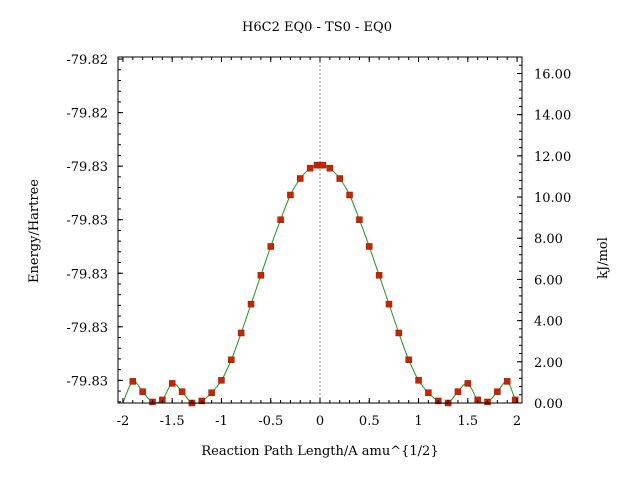 Image resolution: width=640 pixels, height=480 pixels. Describe the element at coordinates (34, 231) in the screenshot. I see `y-axis-label: Energy/Hartree` at that location.